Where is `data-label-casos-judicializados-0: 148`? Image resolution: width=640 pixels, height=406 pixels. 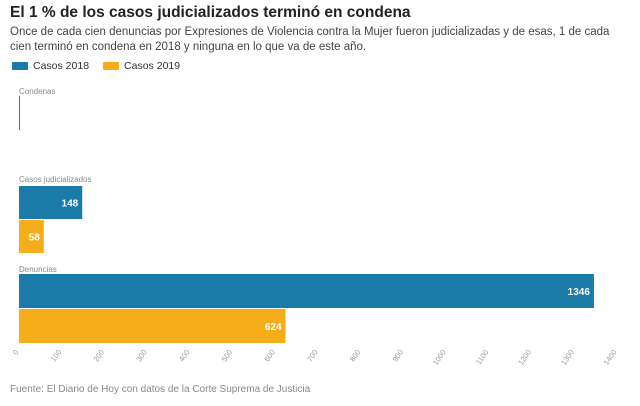
data-label-casos-judicializados-0: 148 is located at coordinates (70, 204).